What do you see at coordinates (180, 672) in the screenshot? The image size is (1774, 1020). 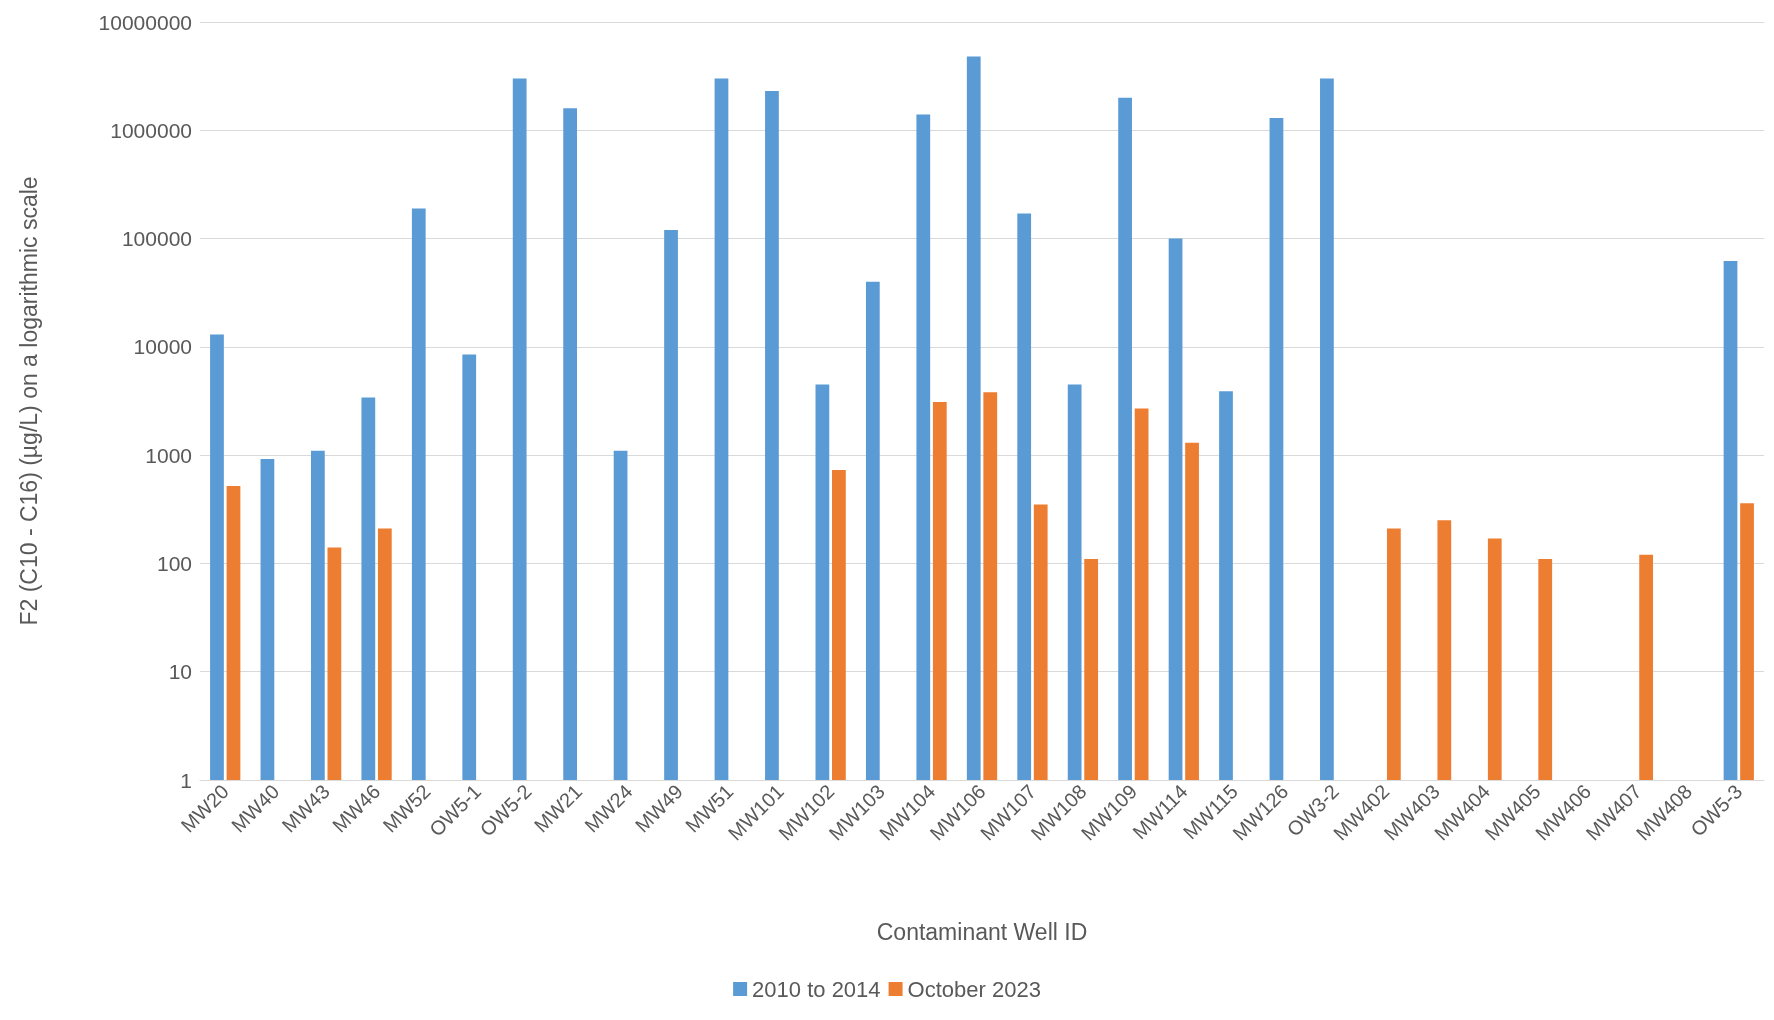 I see `y-tick-label: 10` at bounding box center [180, 672].